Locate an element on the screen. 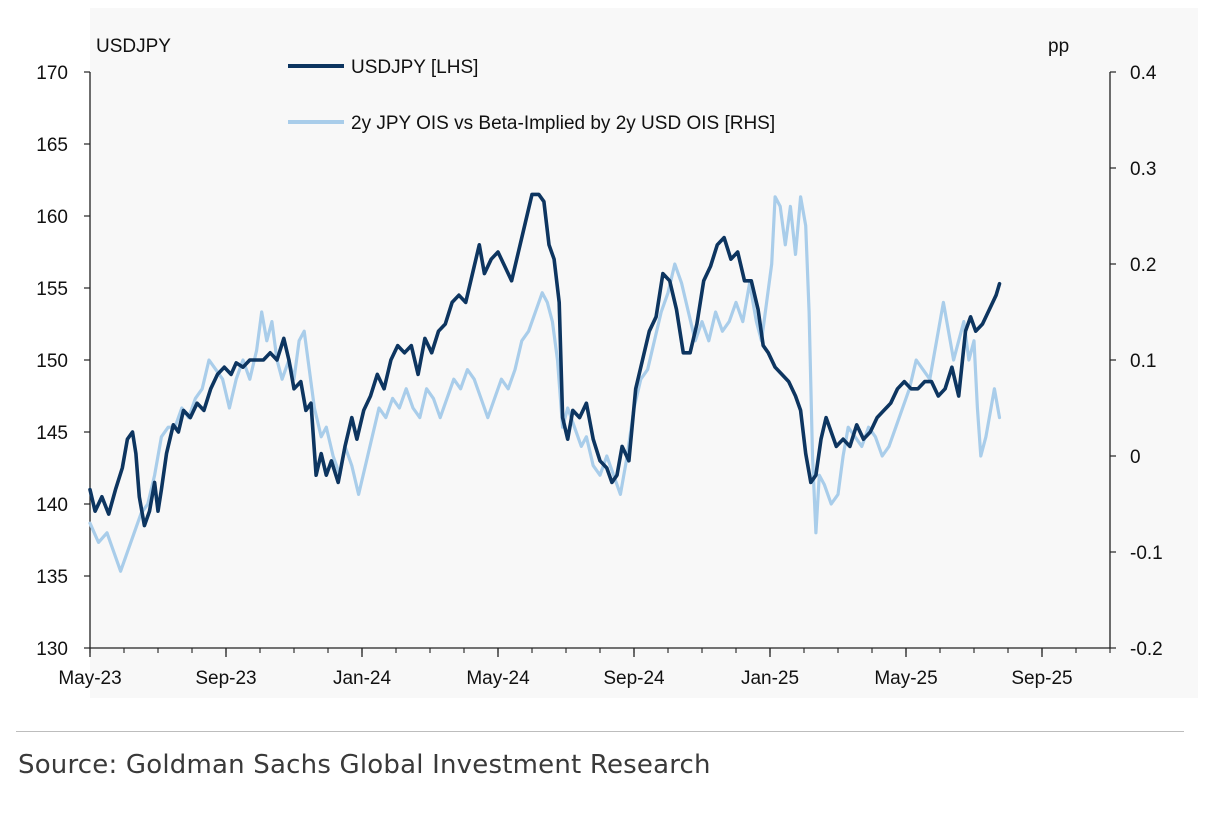  x-tick-label: Jan-25 is located at coordinates (770, 678).